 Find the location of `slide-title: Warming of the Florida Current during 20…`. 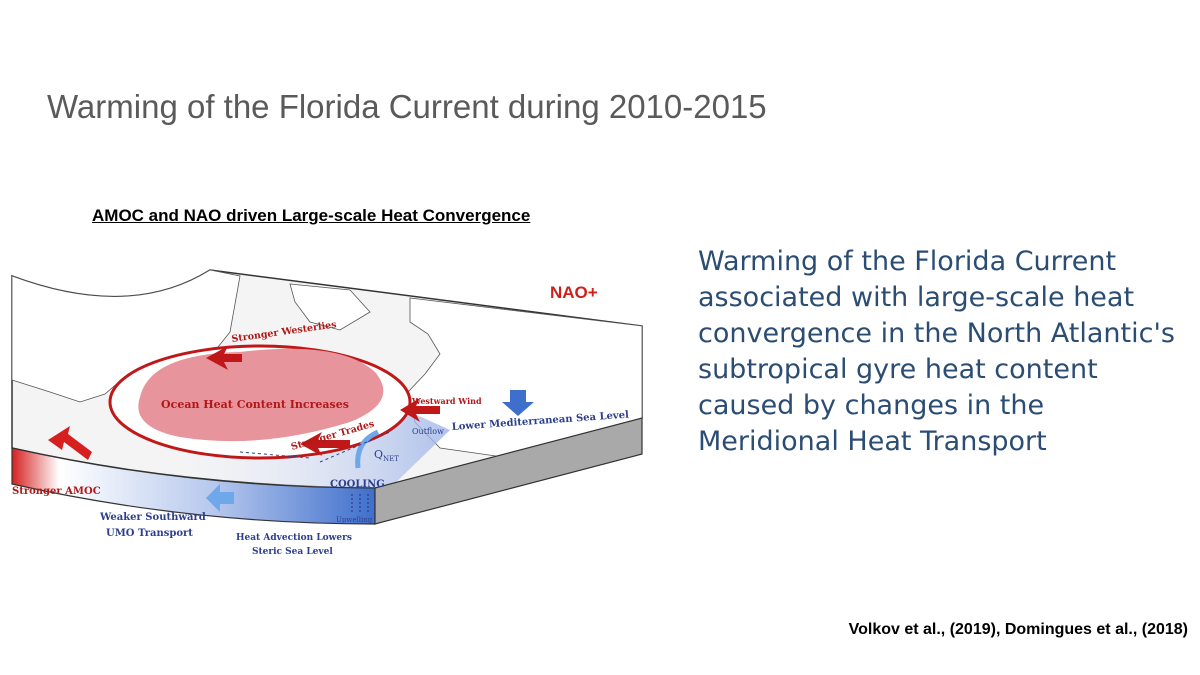

slide-title: Warming of the Florida Current during 20… is located at coordinates (407, 106).